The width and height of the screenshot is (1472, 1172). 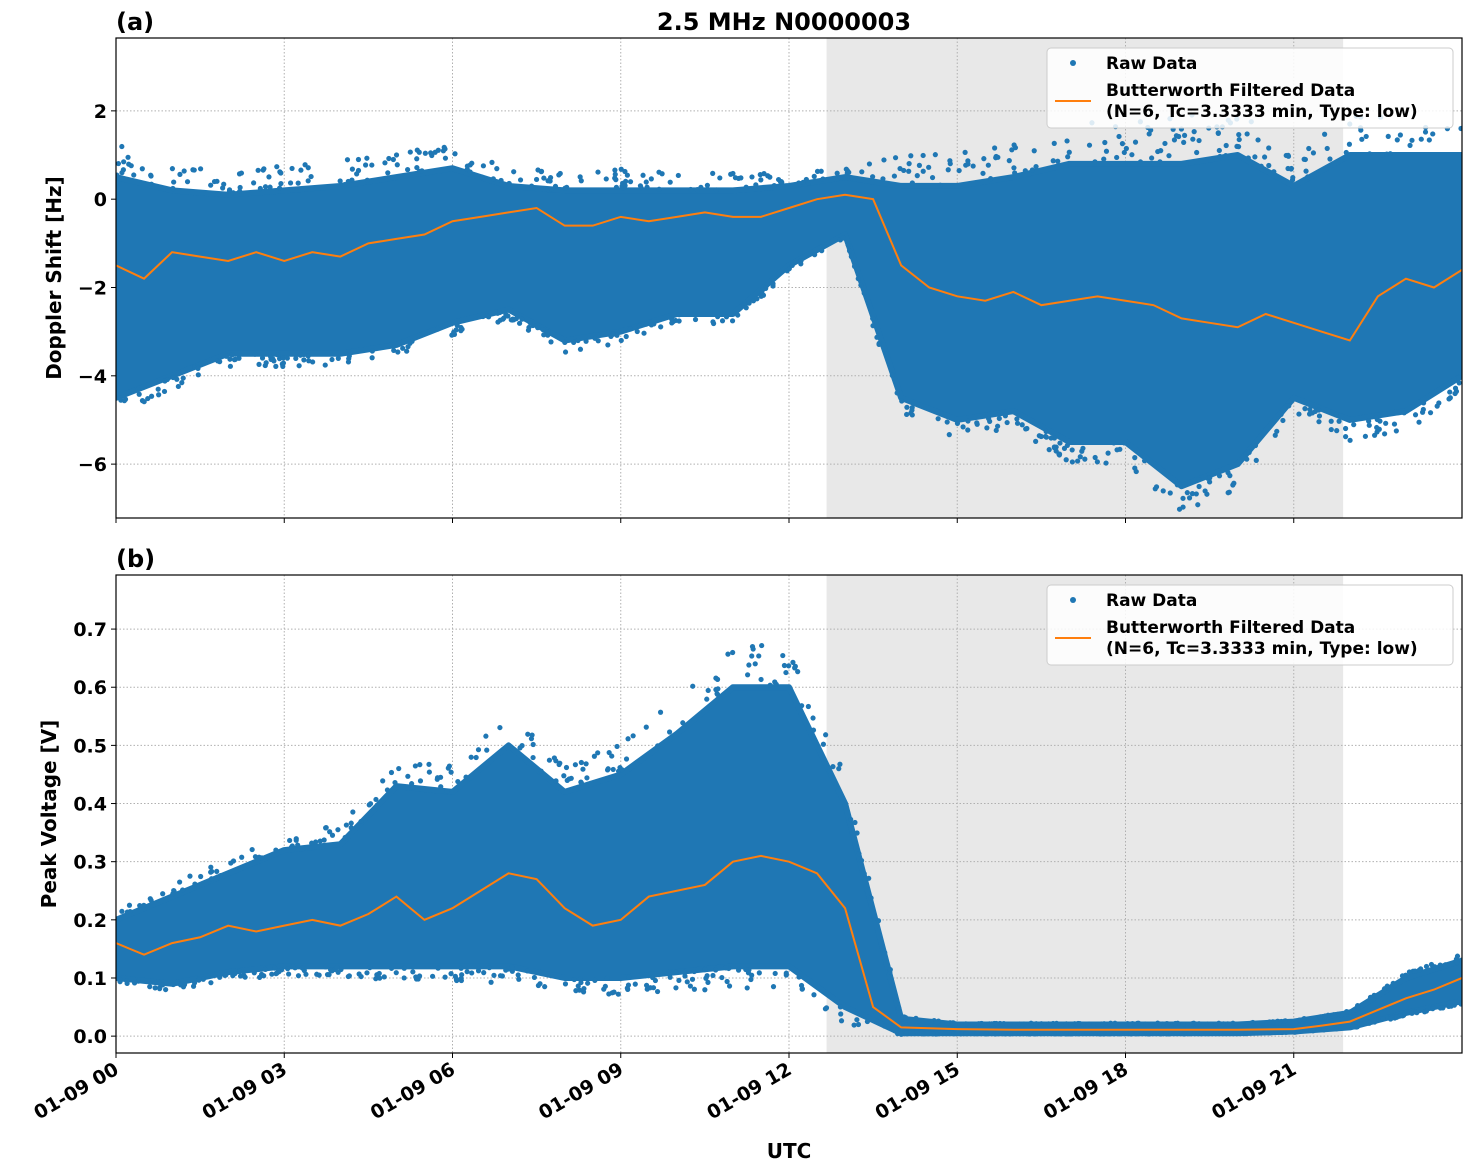 I want to click on x-tick-label: 01-09 21, so click(x=1254, y=1091).